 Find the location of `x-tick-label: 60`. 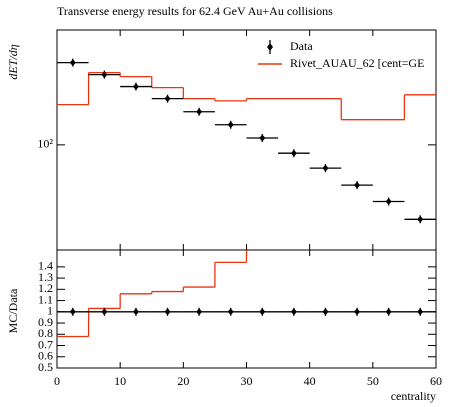

x-tick-label: 60 is located at coordinates (436, 381).